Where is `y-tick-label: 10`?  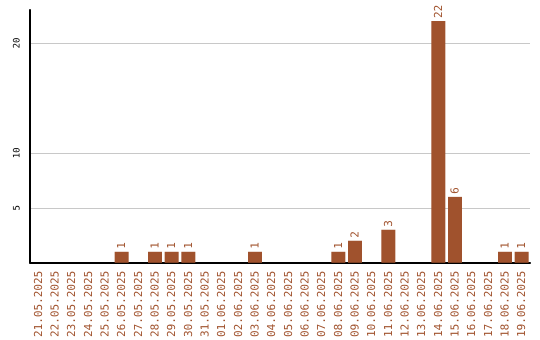
y-tick-label: 10 is located at coordinates (17, 152).